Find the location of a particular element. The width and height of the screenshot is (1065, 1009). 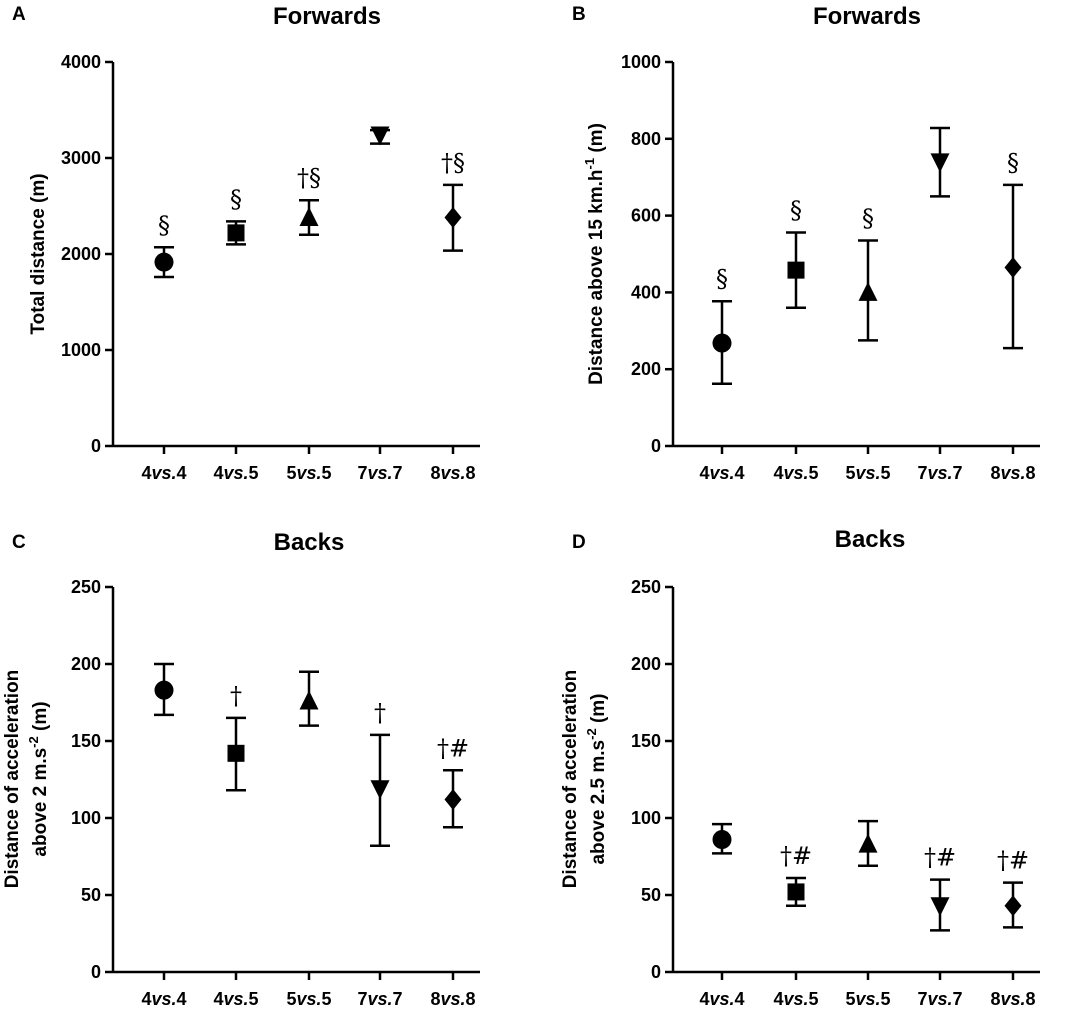

panel-letter: B is located at coordinates (579, 14).